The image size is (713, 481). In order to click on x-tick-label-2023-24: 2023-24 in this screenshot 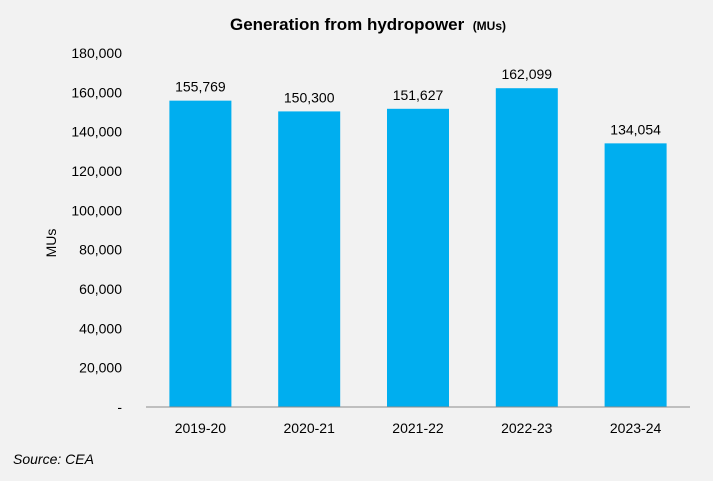, I will do `click(636, 428)`.